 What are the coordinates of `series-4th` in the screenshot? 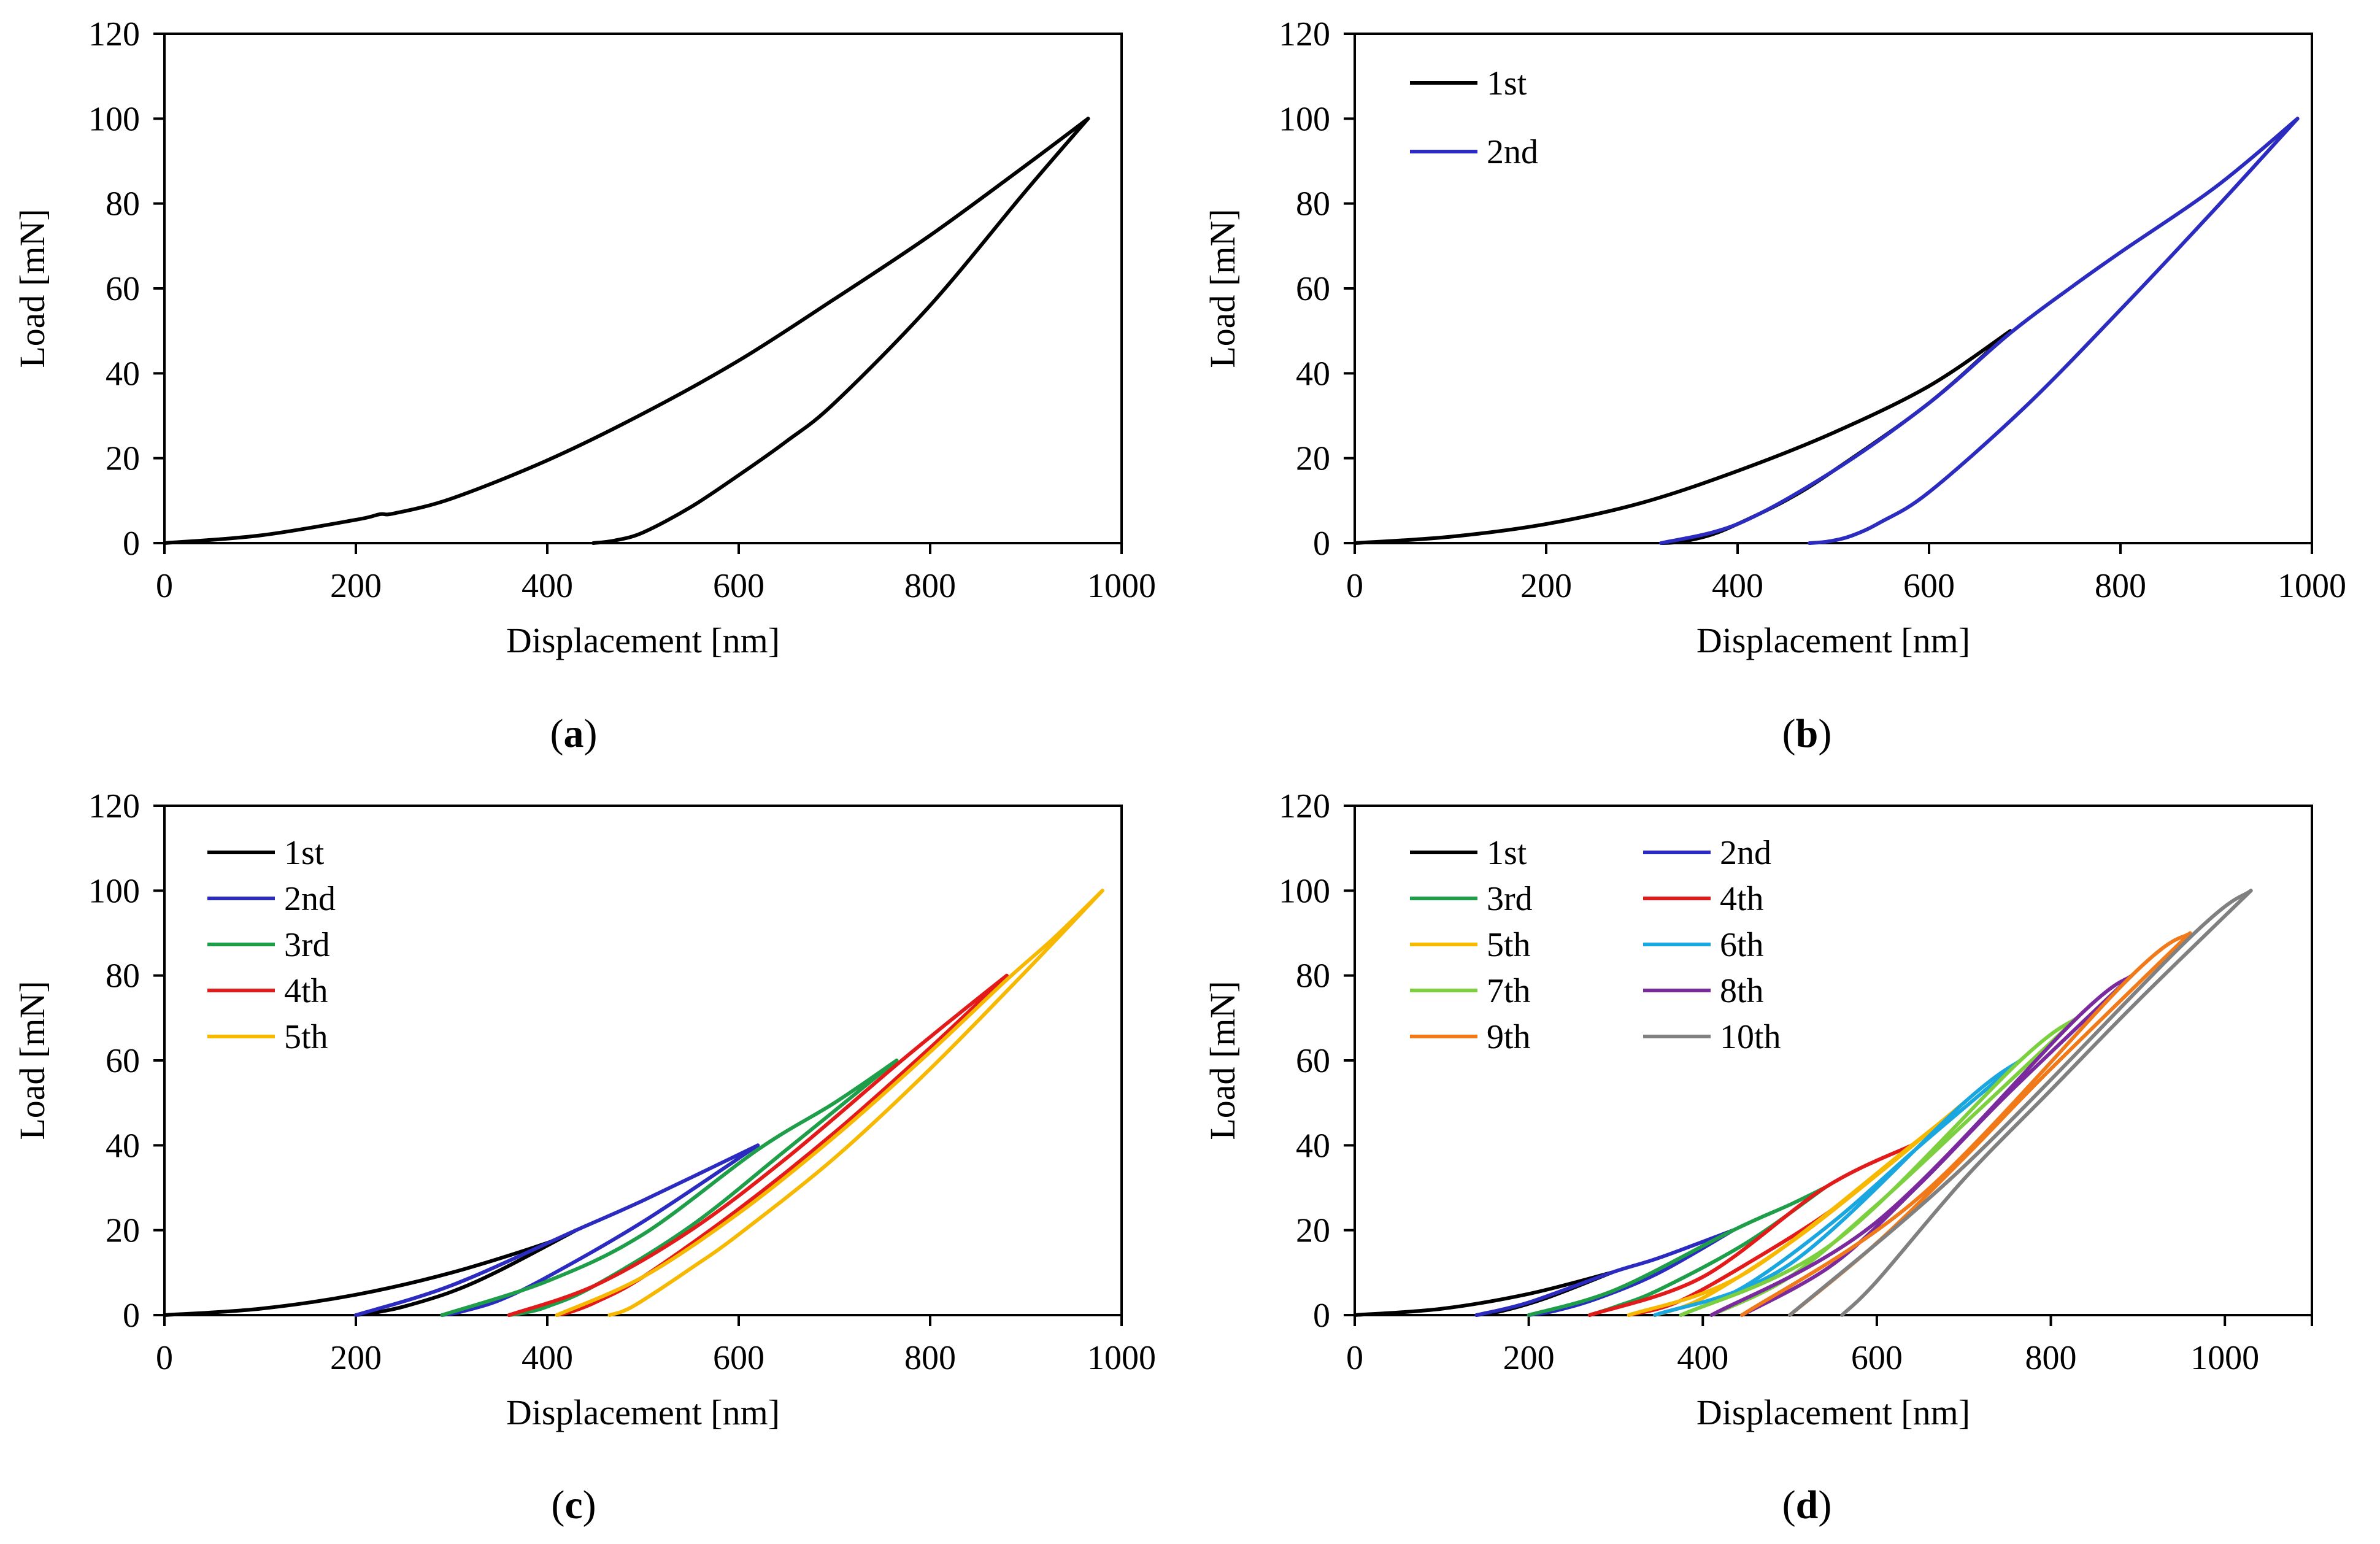 It's located at (758, 1145).